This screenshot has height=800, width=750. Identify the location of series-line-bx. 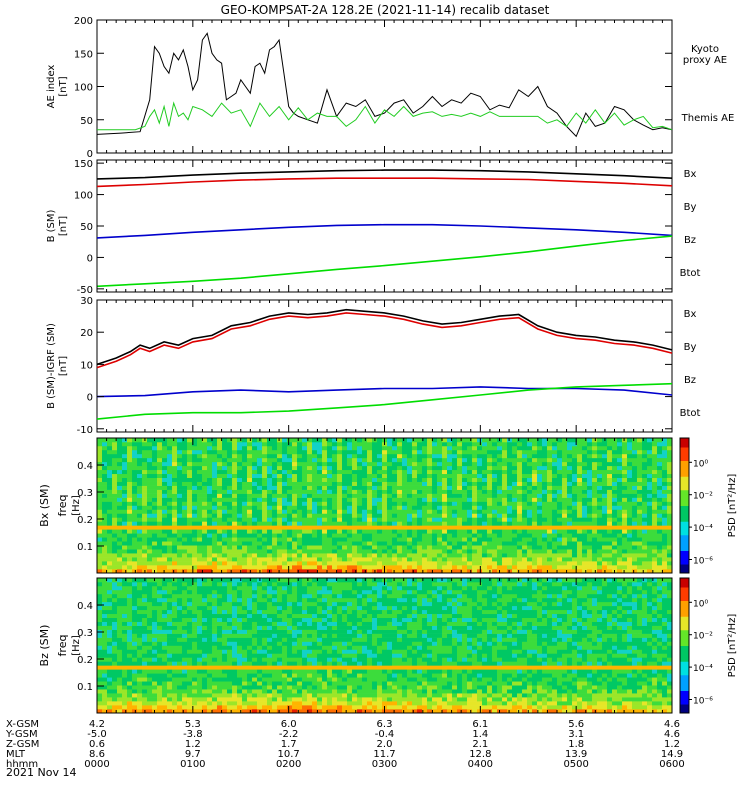
(384, 231).